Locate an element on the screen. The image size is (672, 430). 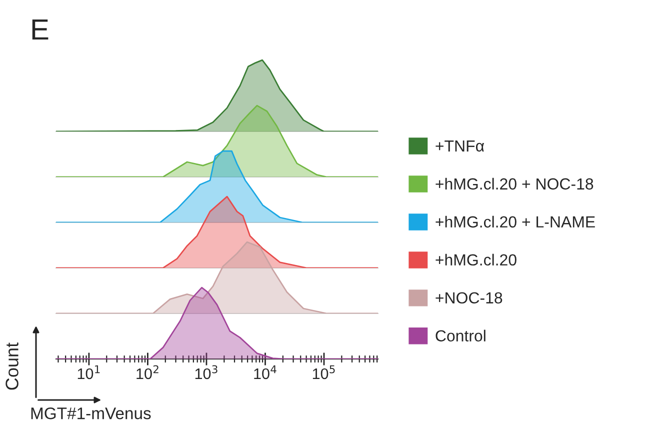
legend-label: +hMG.cl.20 is located at coordinates (476, 260).